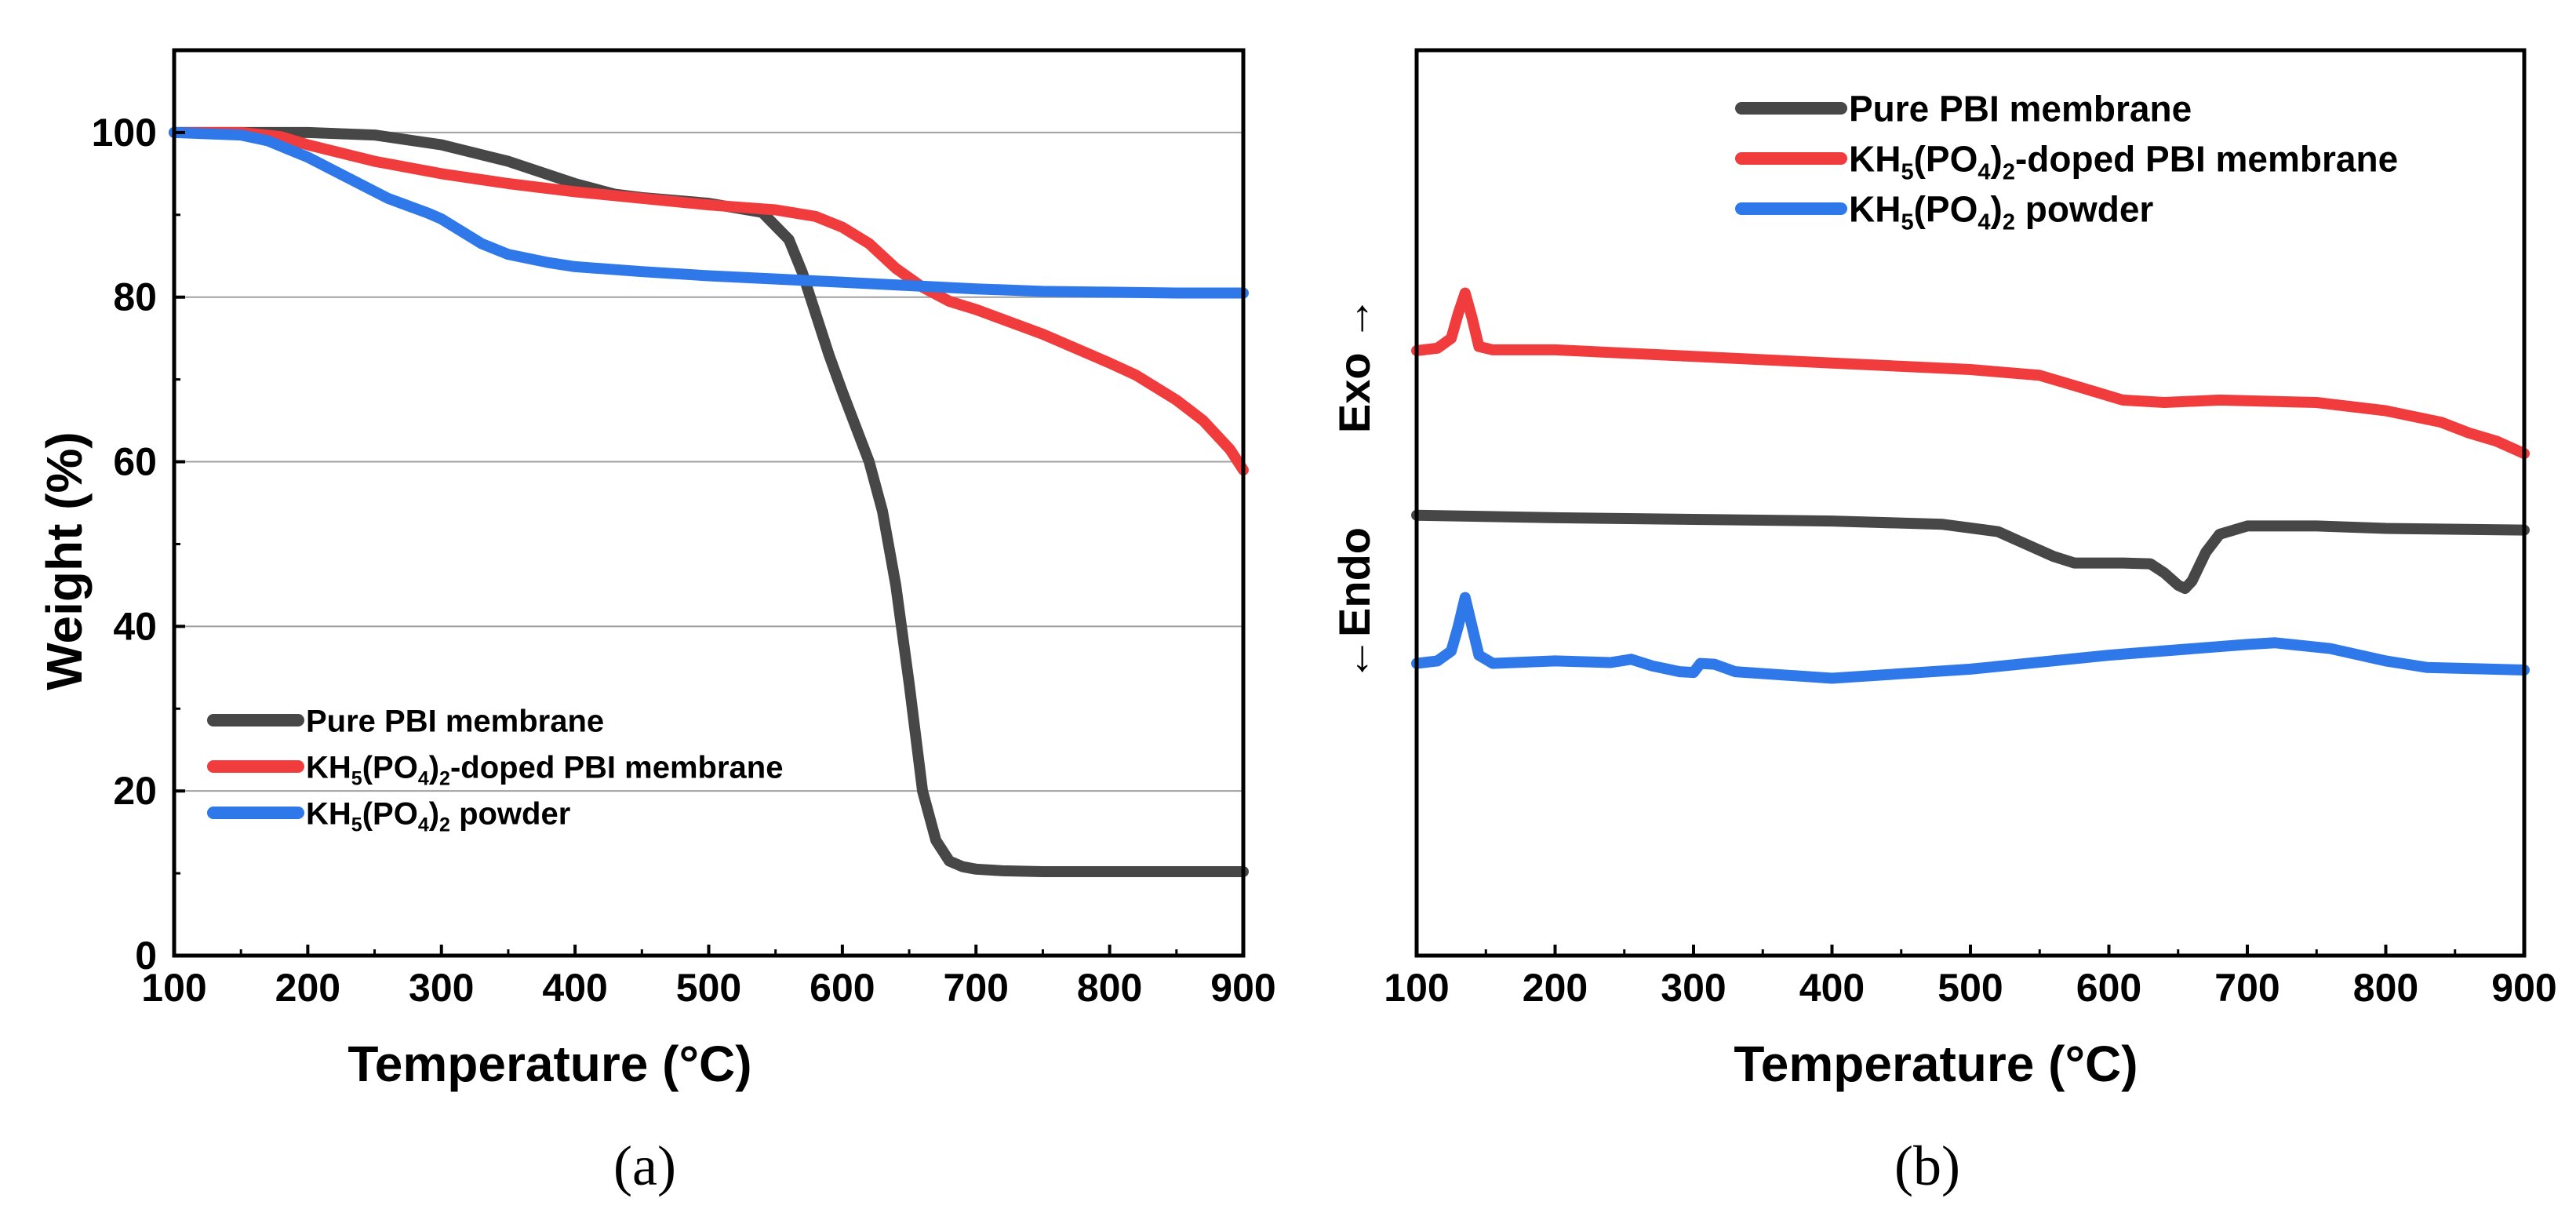 The height and width of the screenshot is (1220, 2576). I want to click on y-tick-label-100: 100, so click(124, 133).